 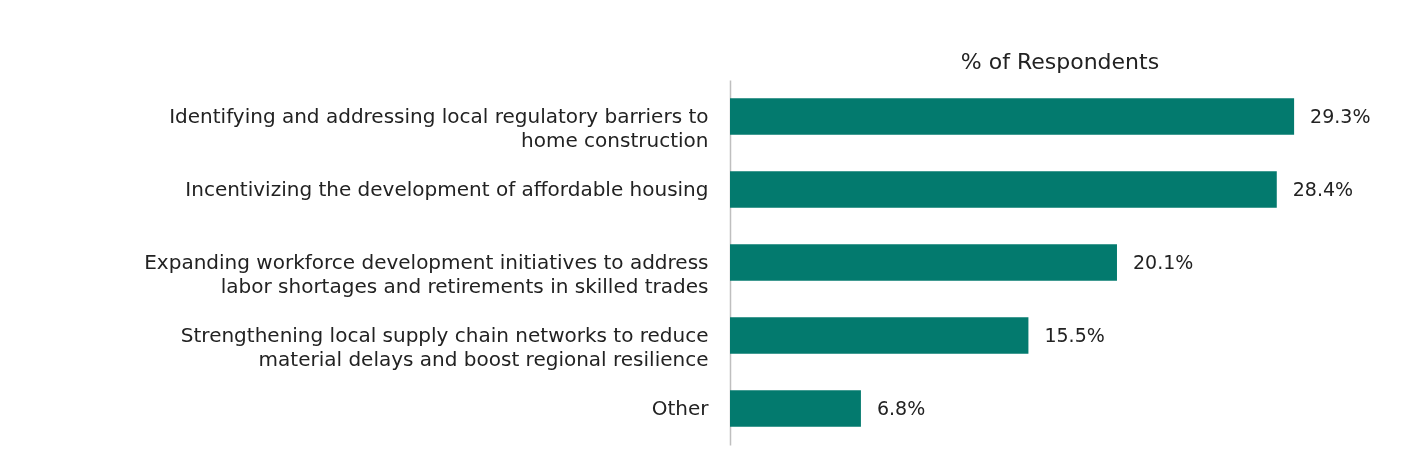 I want to click on y-tick-label: Identifying and addressing local regulatory barriers to home construction, so click(x=439, y=127).